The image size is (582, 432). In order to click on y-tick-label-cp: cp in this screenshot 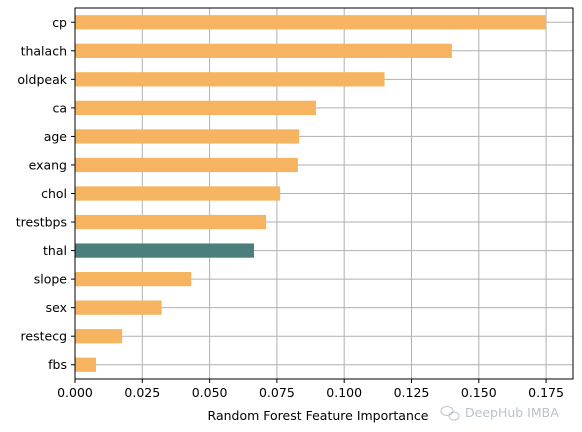, I will do `click(59, 22)`.